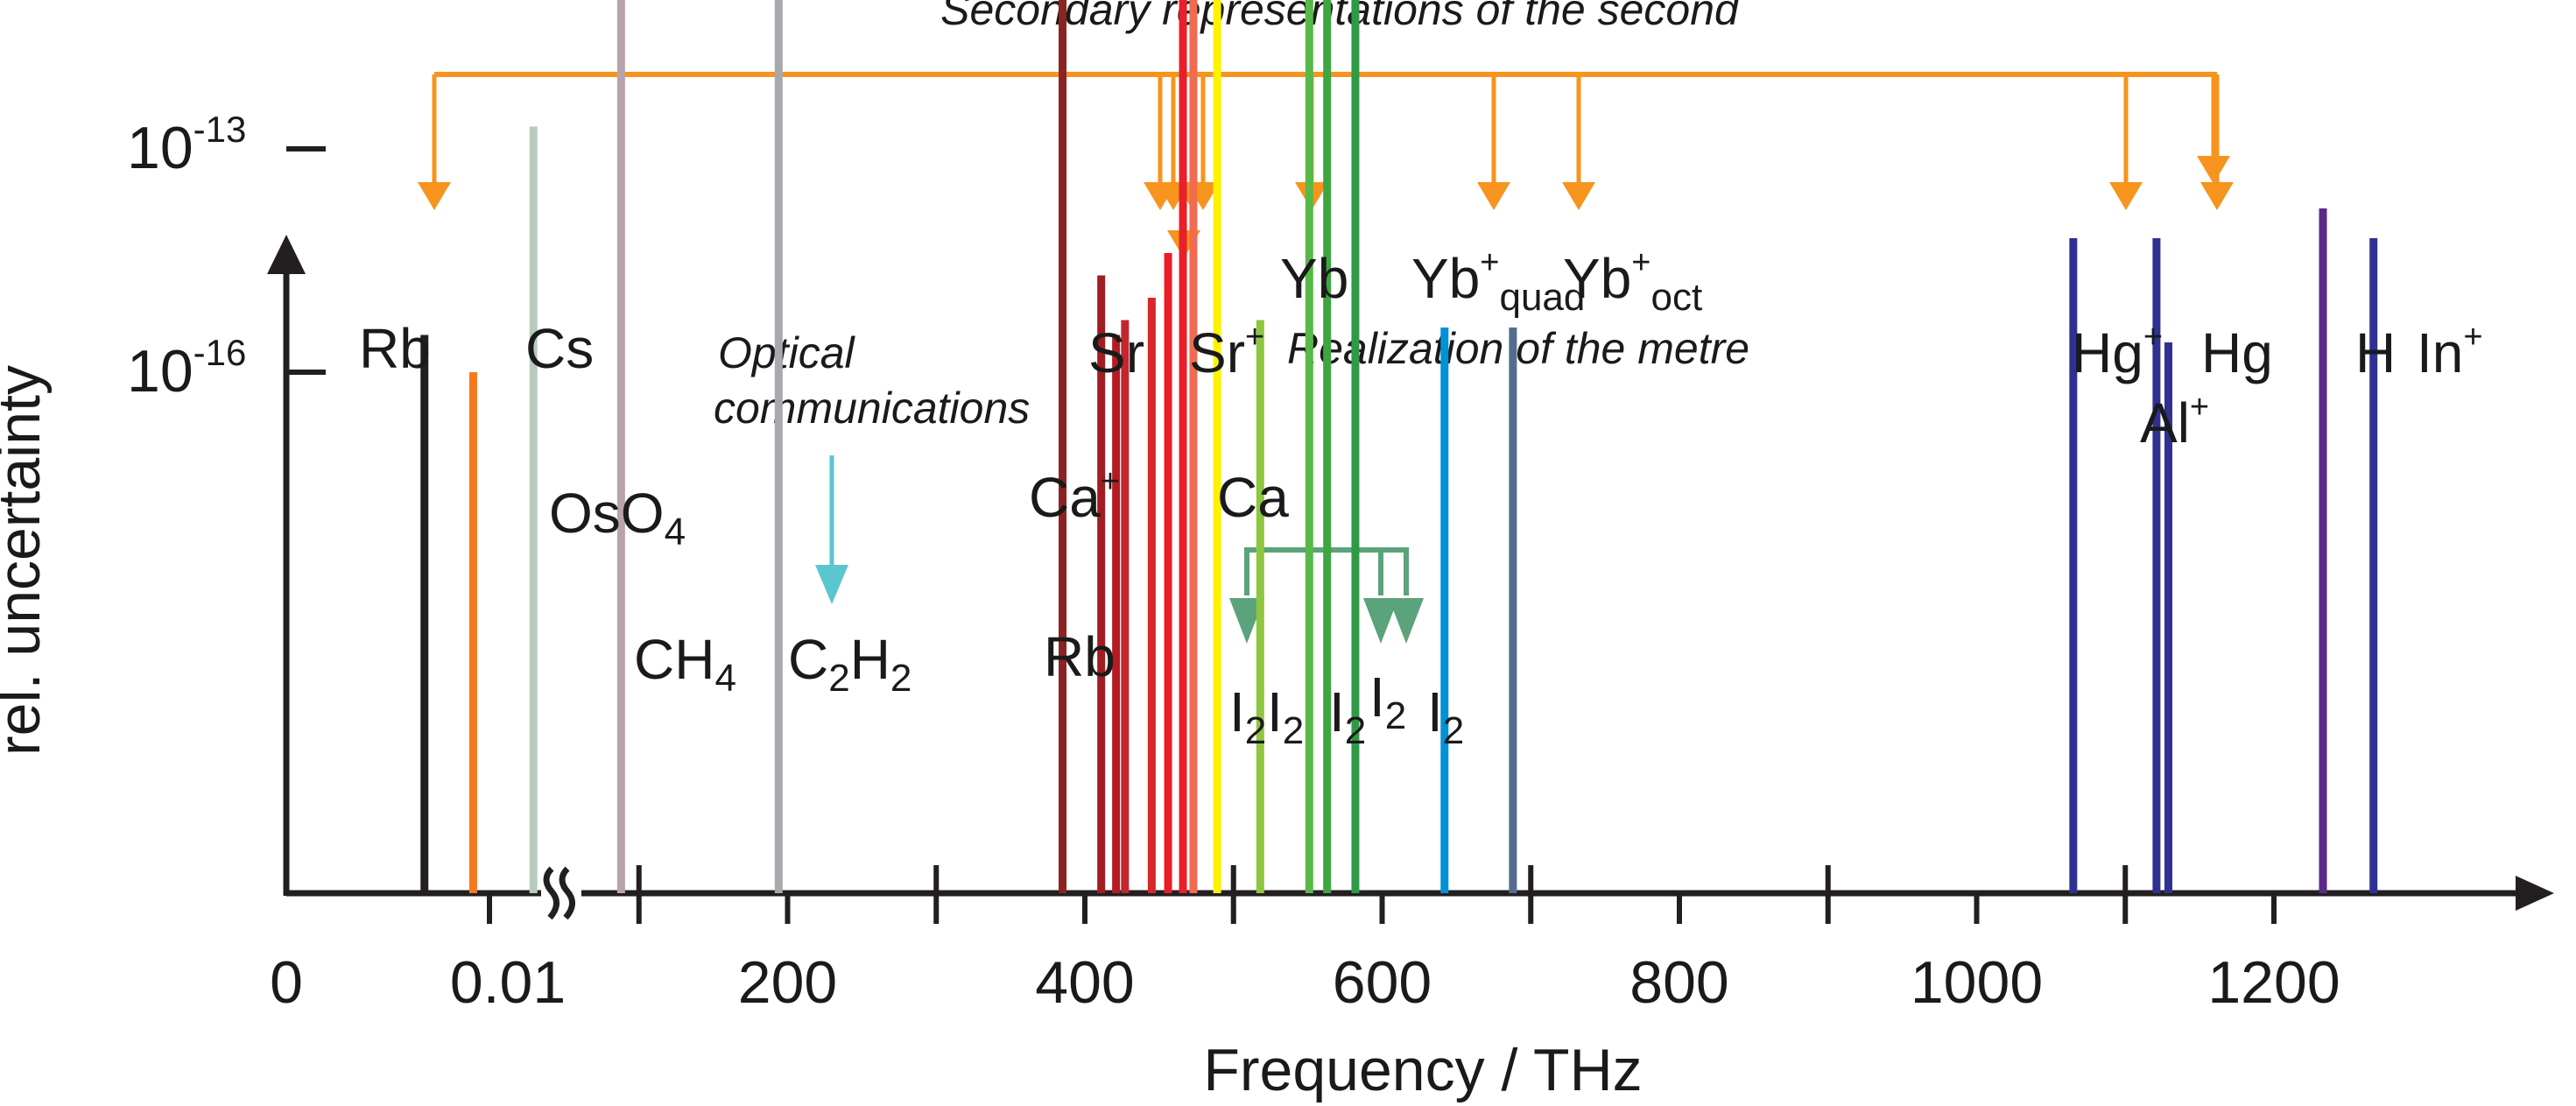  What do you see at coordinates (508, 982) in the screenshot?
I see `x-tick-label: 0.01` at bounding box center [508, 982].